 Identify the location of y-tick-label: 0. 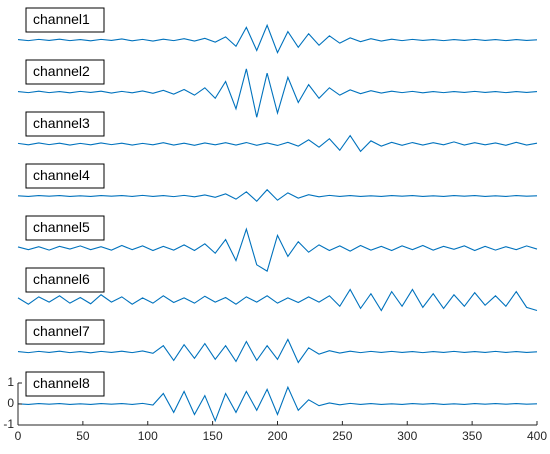
(10, 403).